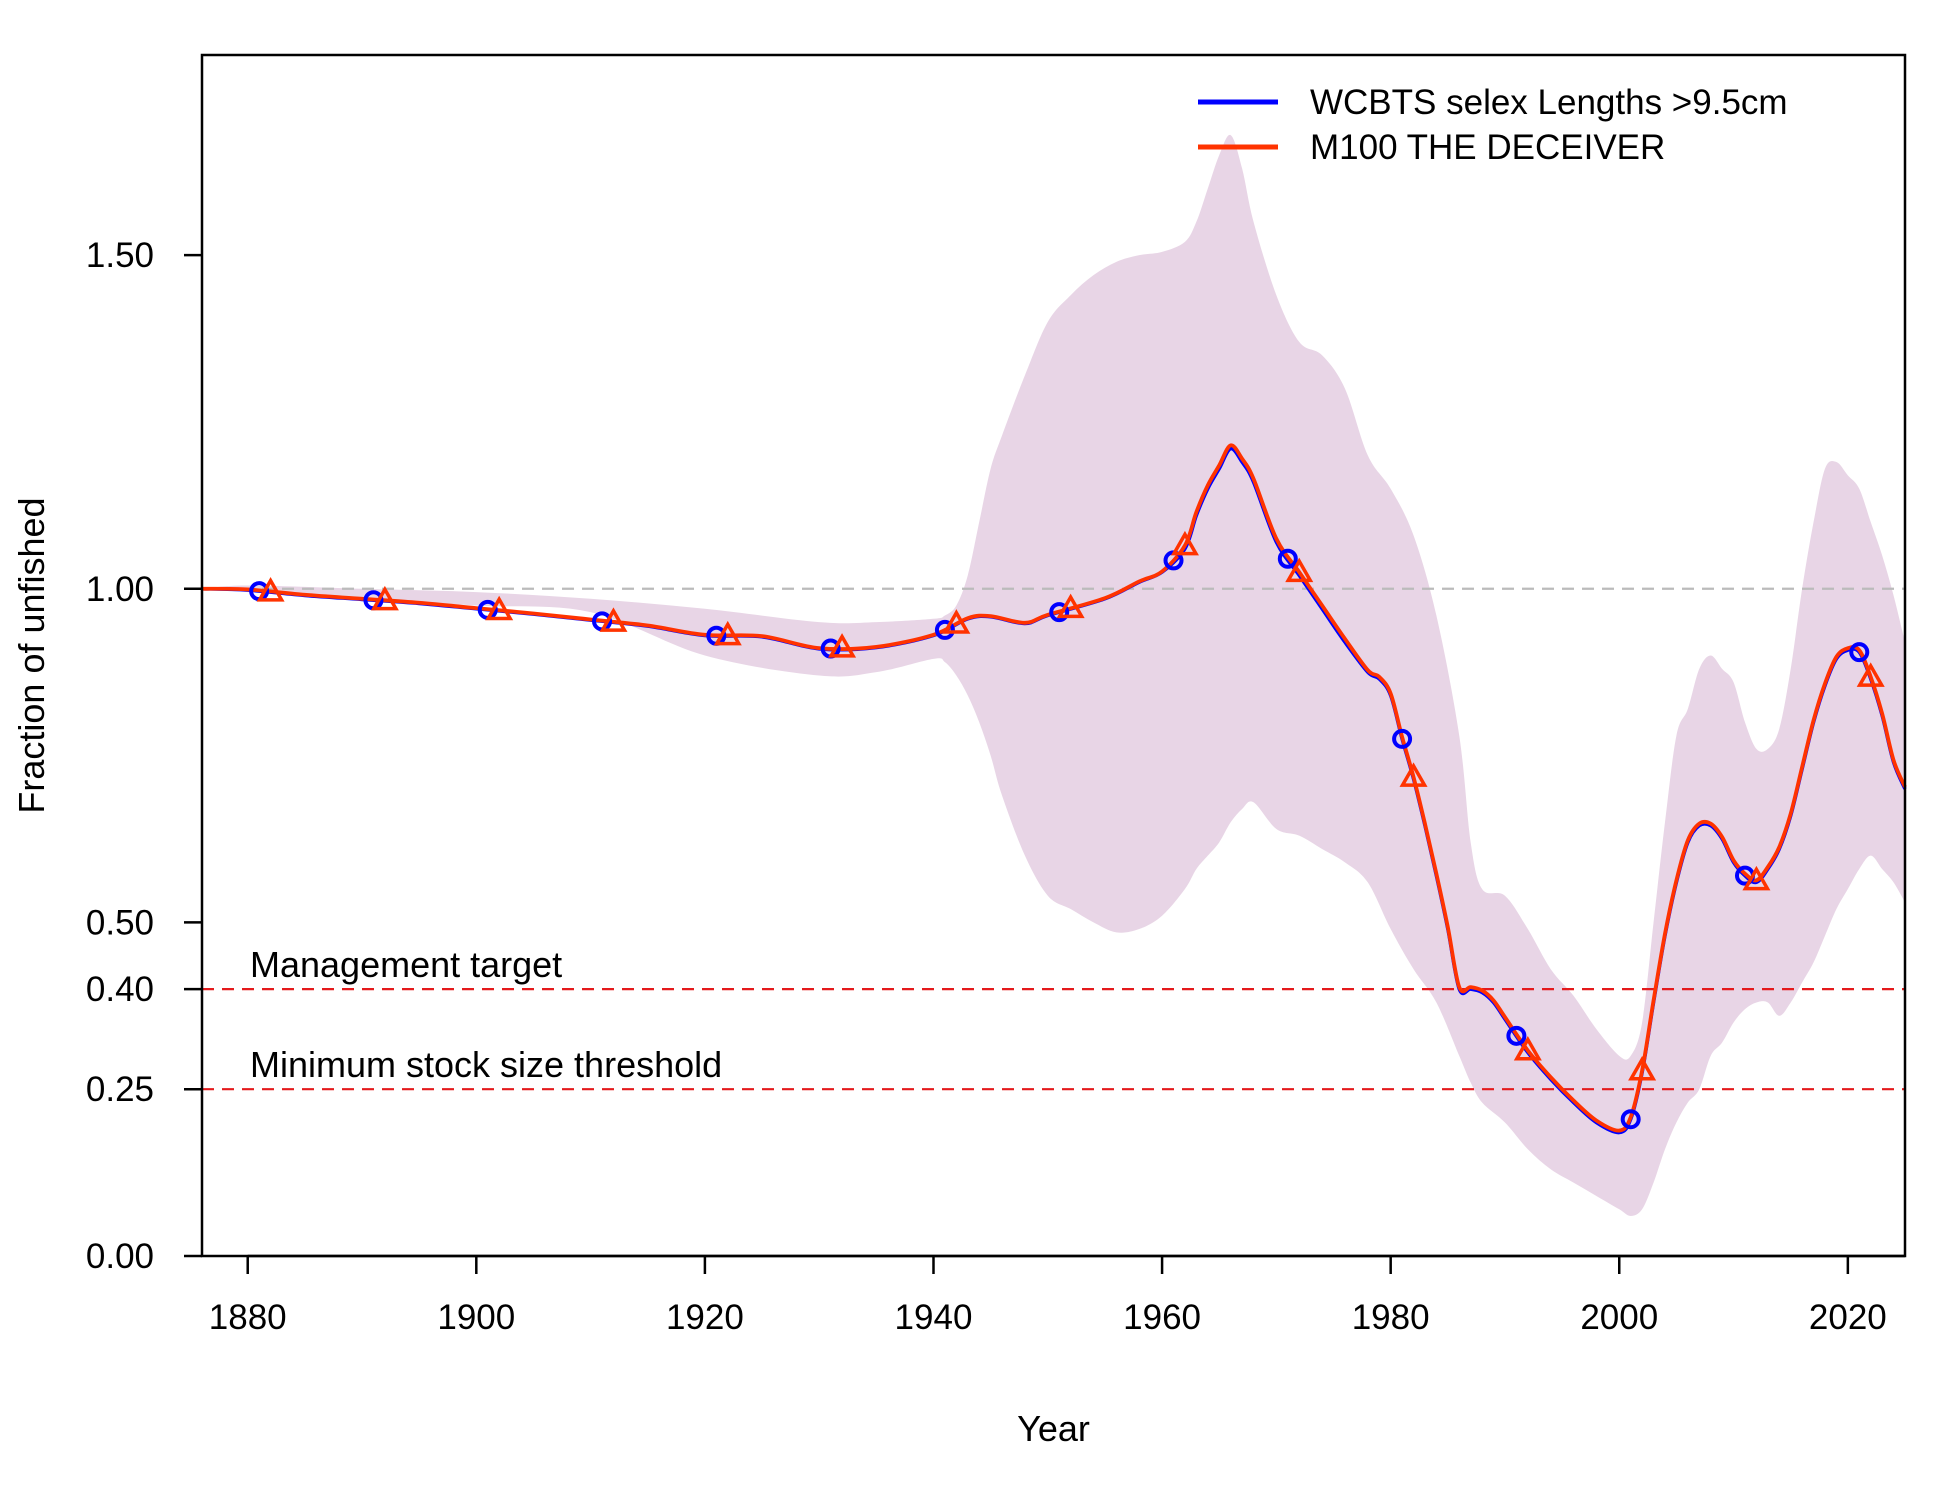 Image resolution: width=1950 pixels, height=1500 pixels. What do you see at coordinates (120, 989) in the screenshot?
I see `y-tick-label: 0.40` at bounding box center [120, 989].